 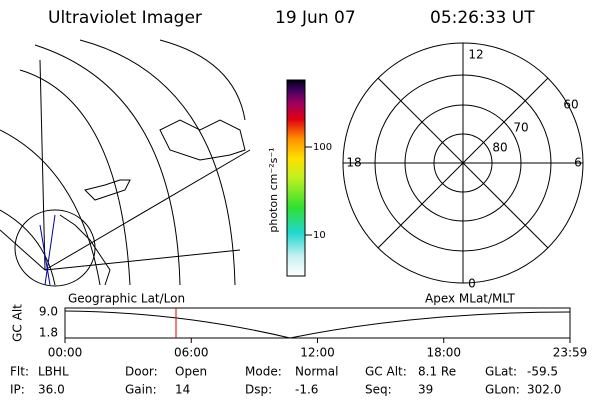 What do you see at coordinates (65, 353) in the screenshot?
I see `time-tick-label: 00:00` at bounding box center [65, 353].